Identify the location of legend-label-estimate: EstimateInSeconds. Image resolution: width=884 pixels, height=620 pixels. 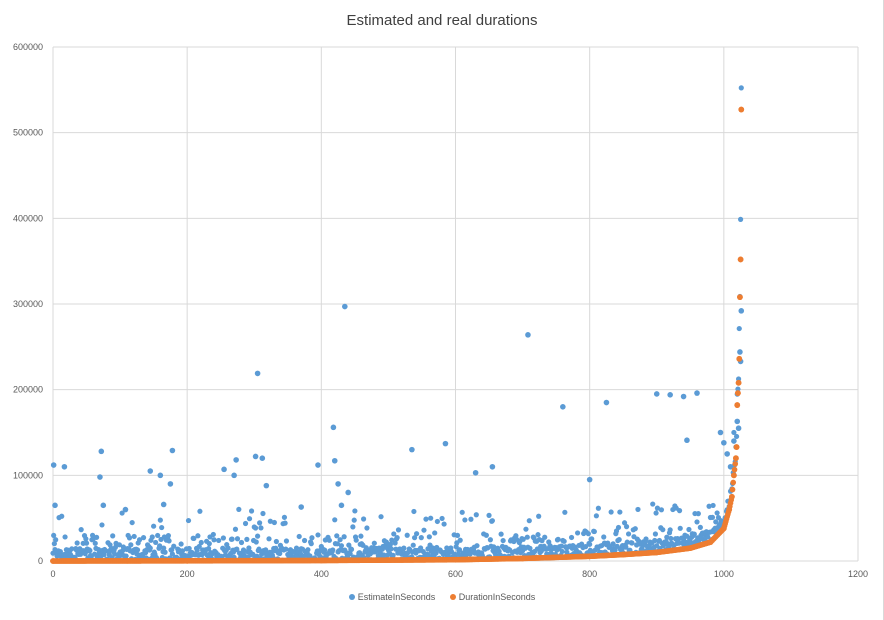
(396, 597).